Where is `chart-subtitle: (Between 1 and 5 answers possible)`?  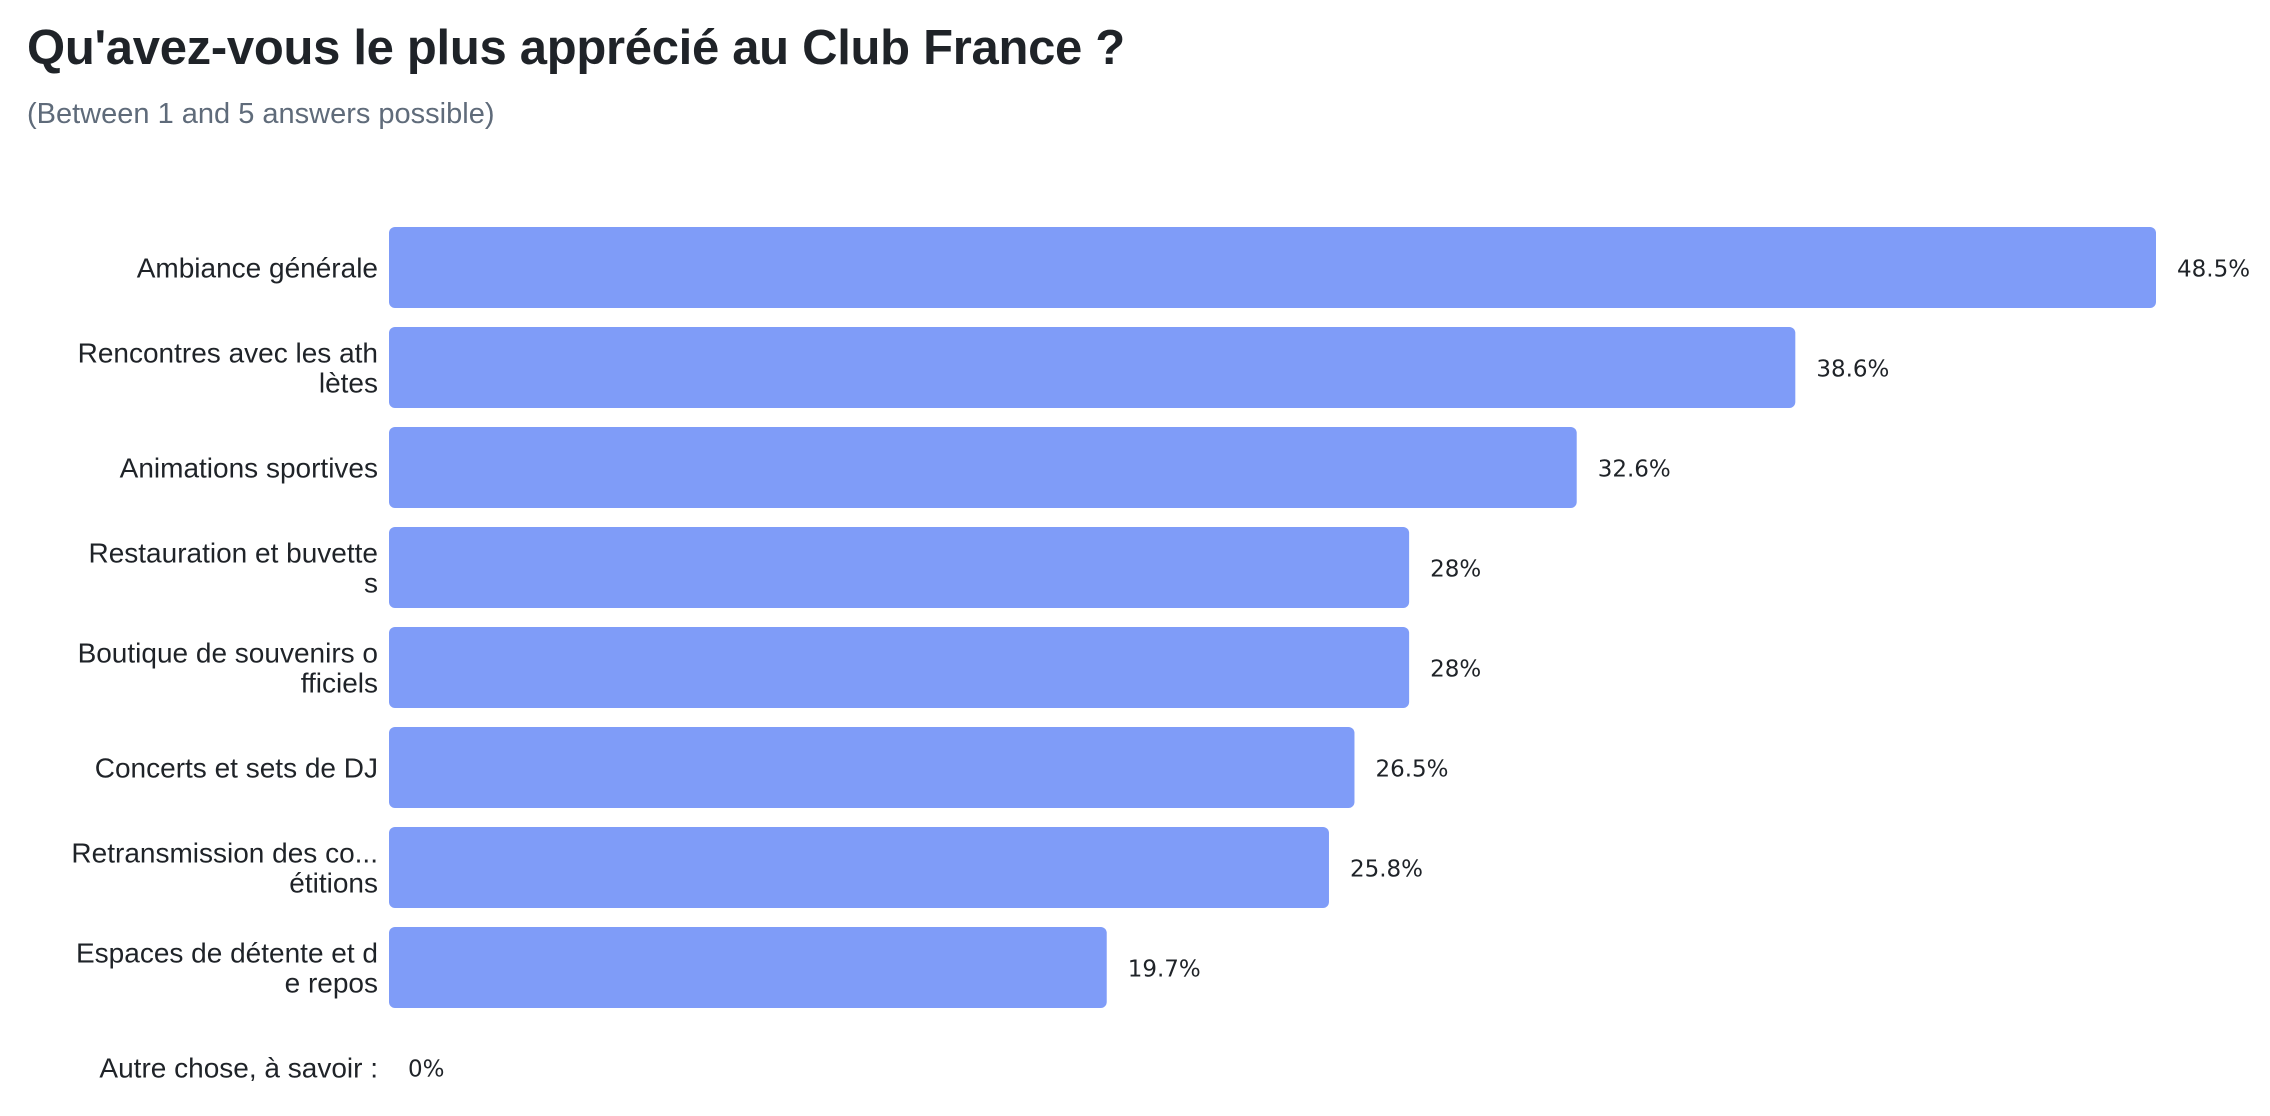 chart-subtitle: (Between 1 and 5 answers possible) is located at coordinates (261, 114).